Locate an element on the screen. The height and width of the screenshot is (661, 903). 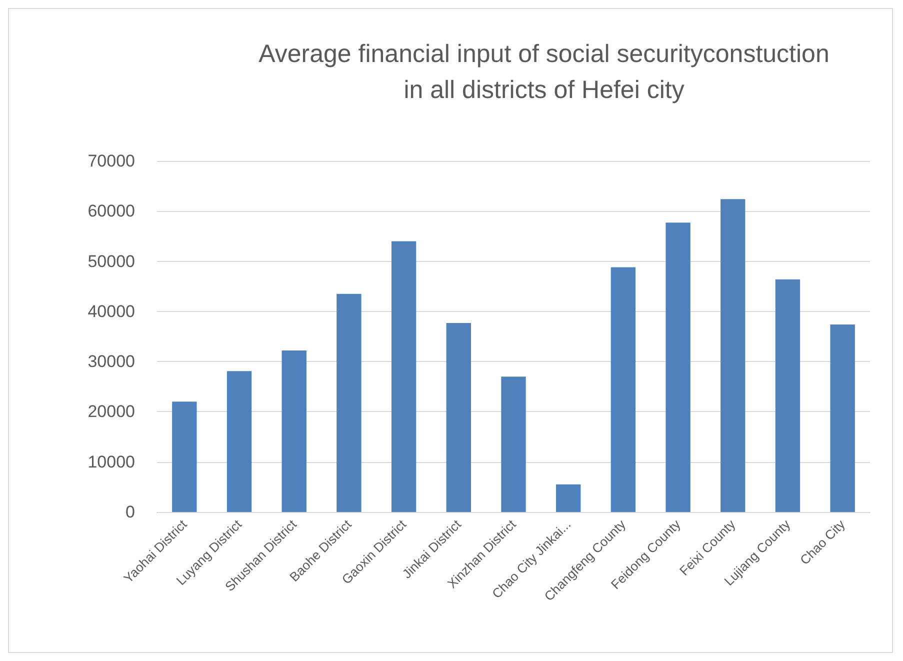
chart-title: Average financial input of social securityconstuction in all districts of Hefei city is located at coordinates (544, 72).